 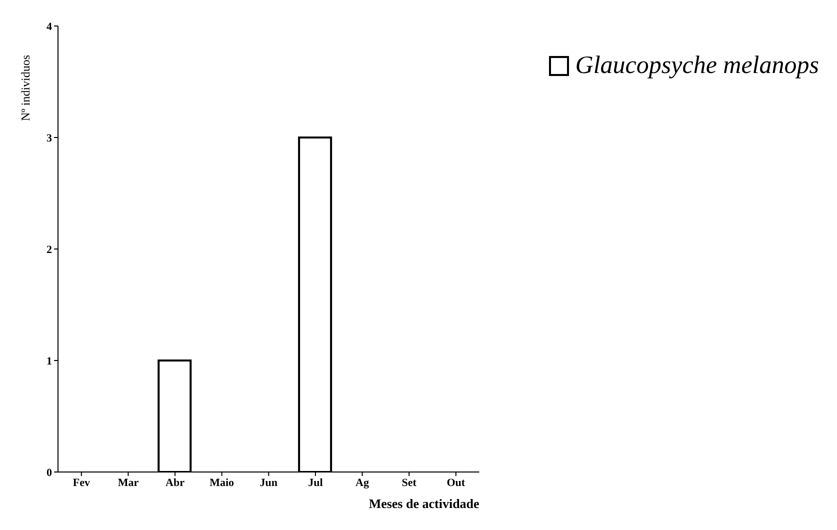 What do you see at coordinates (49, 138) in the screenshot?
I see `y-tick-label: 3` at bounding box center [49, 138].